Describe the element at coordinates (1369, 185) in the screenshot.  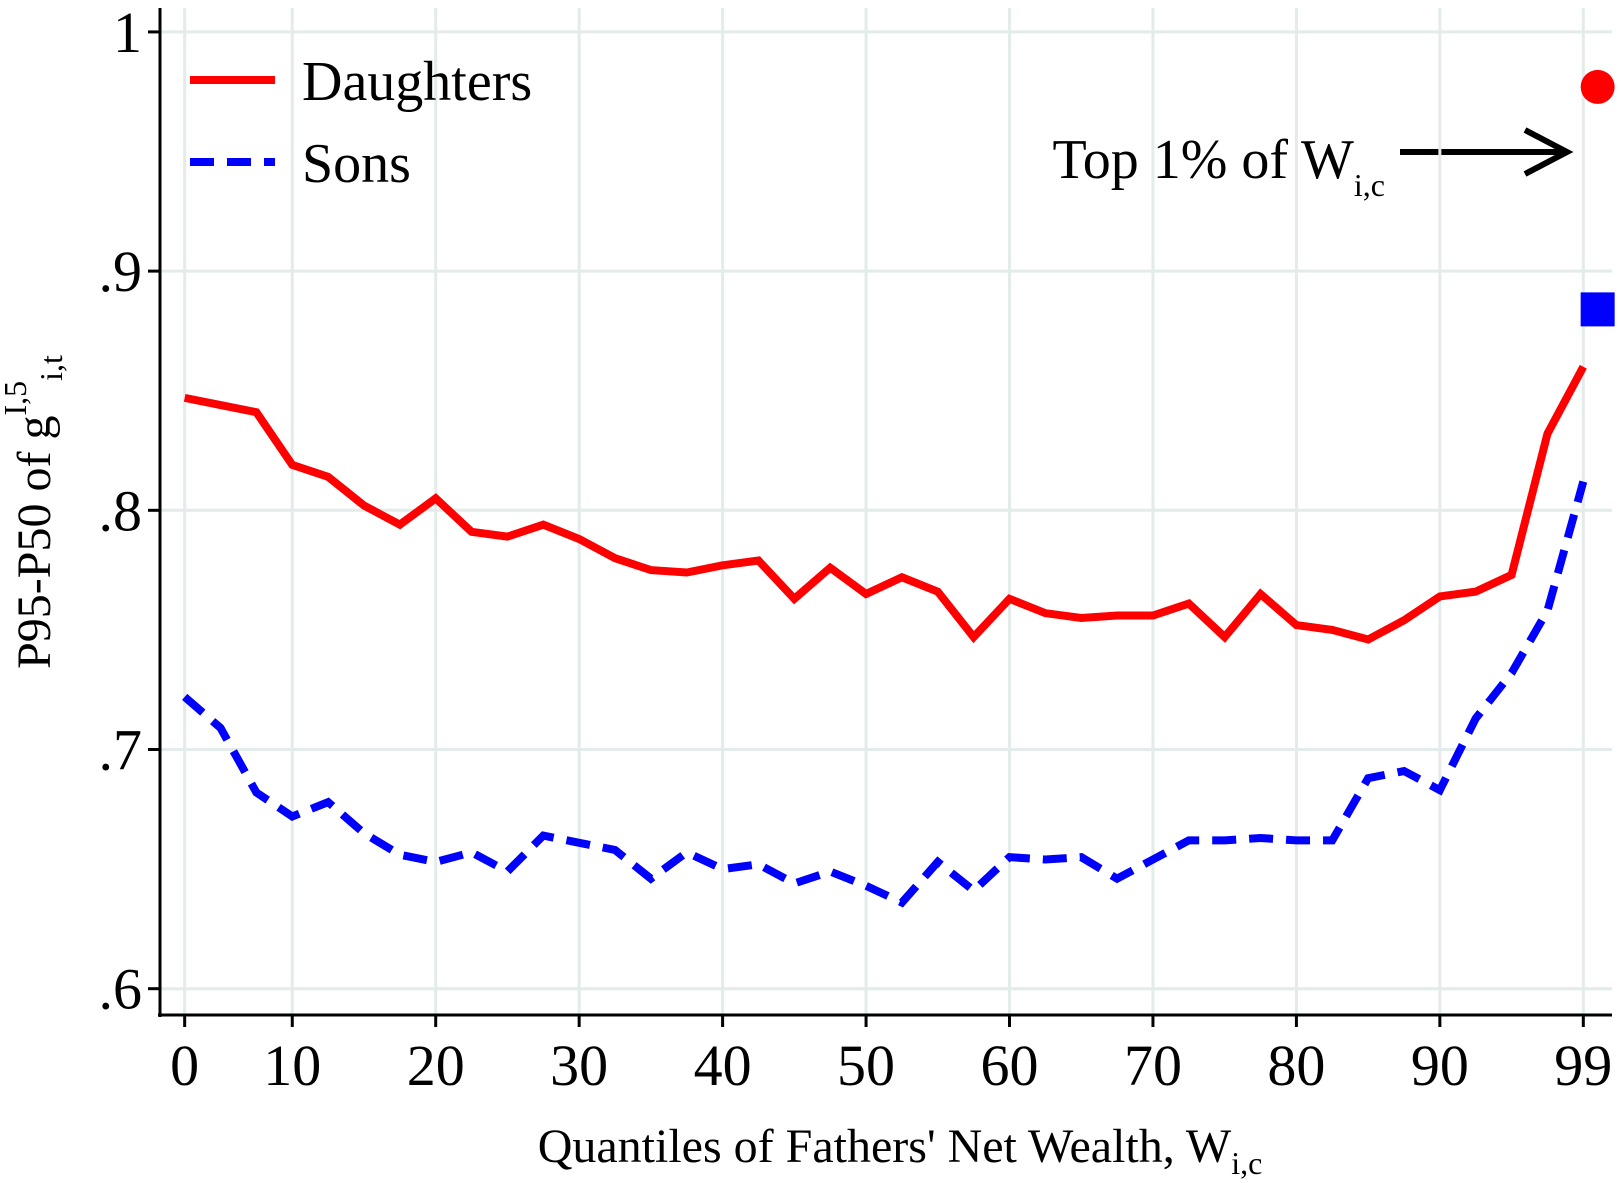
I see `annotation-sub: i,c` at that location.